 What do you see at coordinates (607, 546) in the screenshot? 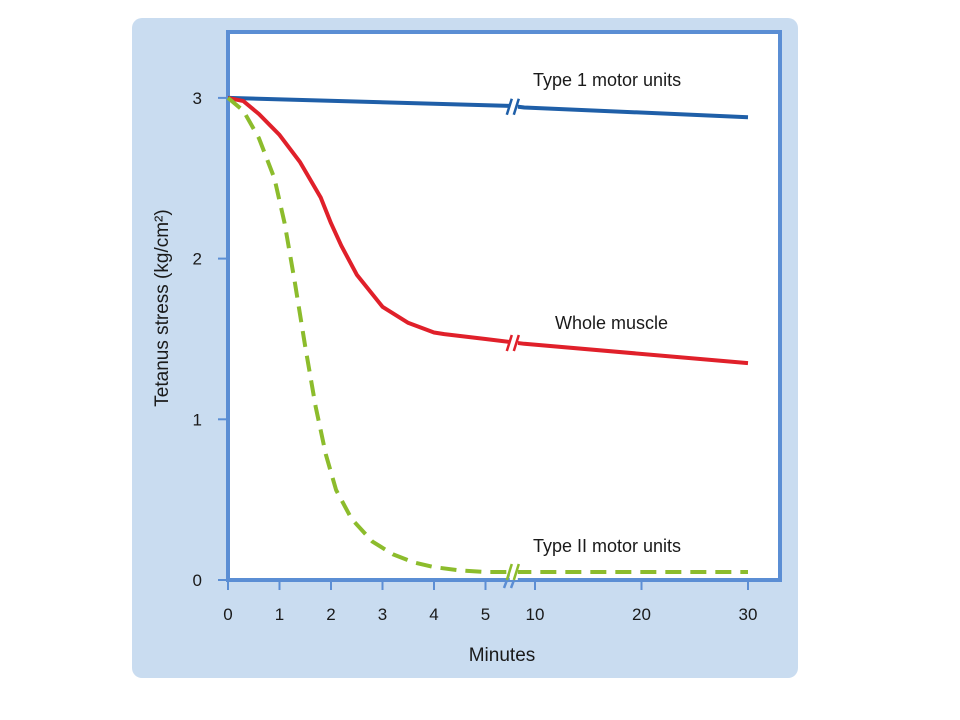
I see `series-label: Type II motor units` at bounding box center [607, 546].